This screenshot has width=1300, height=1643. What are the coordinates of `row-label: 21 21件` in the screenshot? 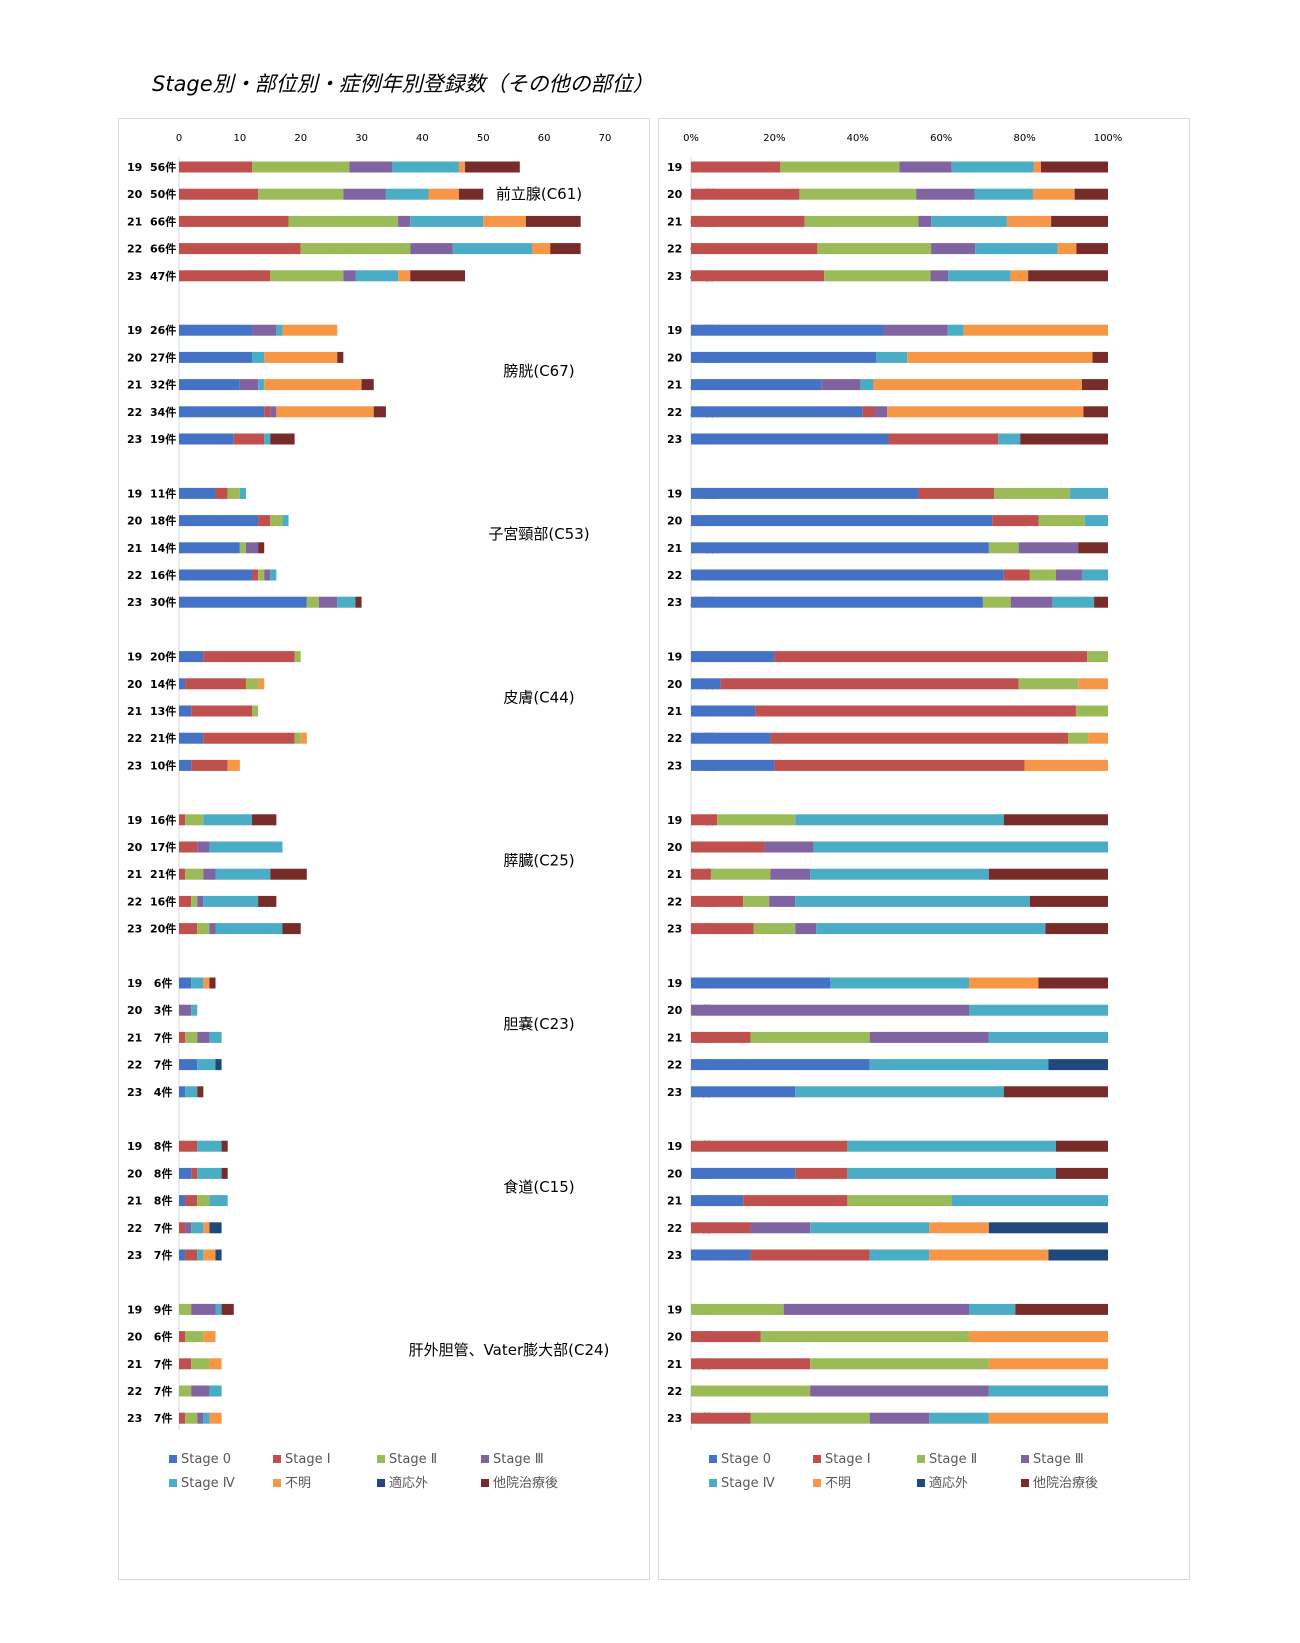 It's located at (151, 874).